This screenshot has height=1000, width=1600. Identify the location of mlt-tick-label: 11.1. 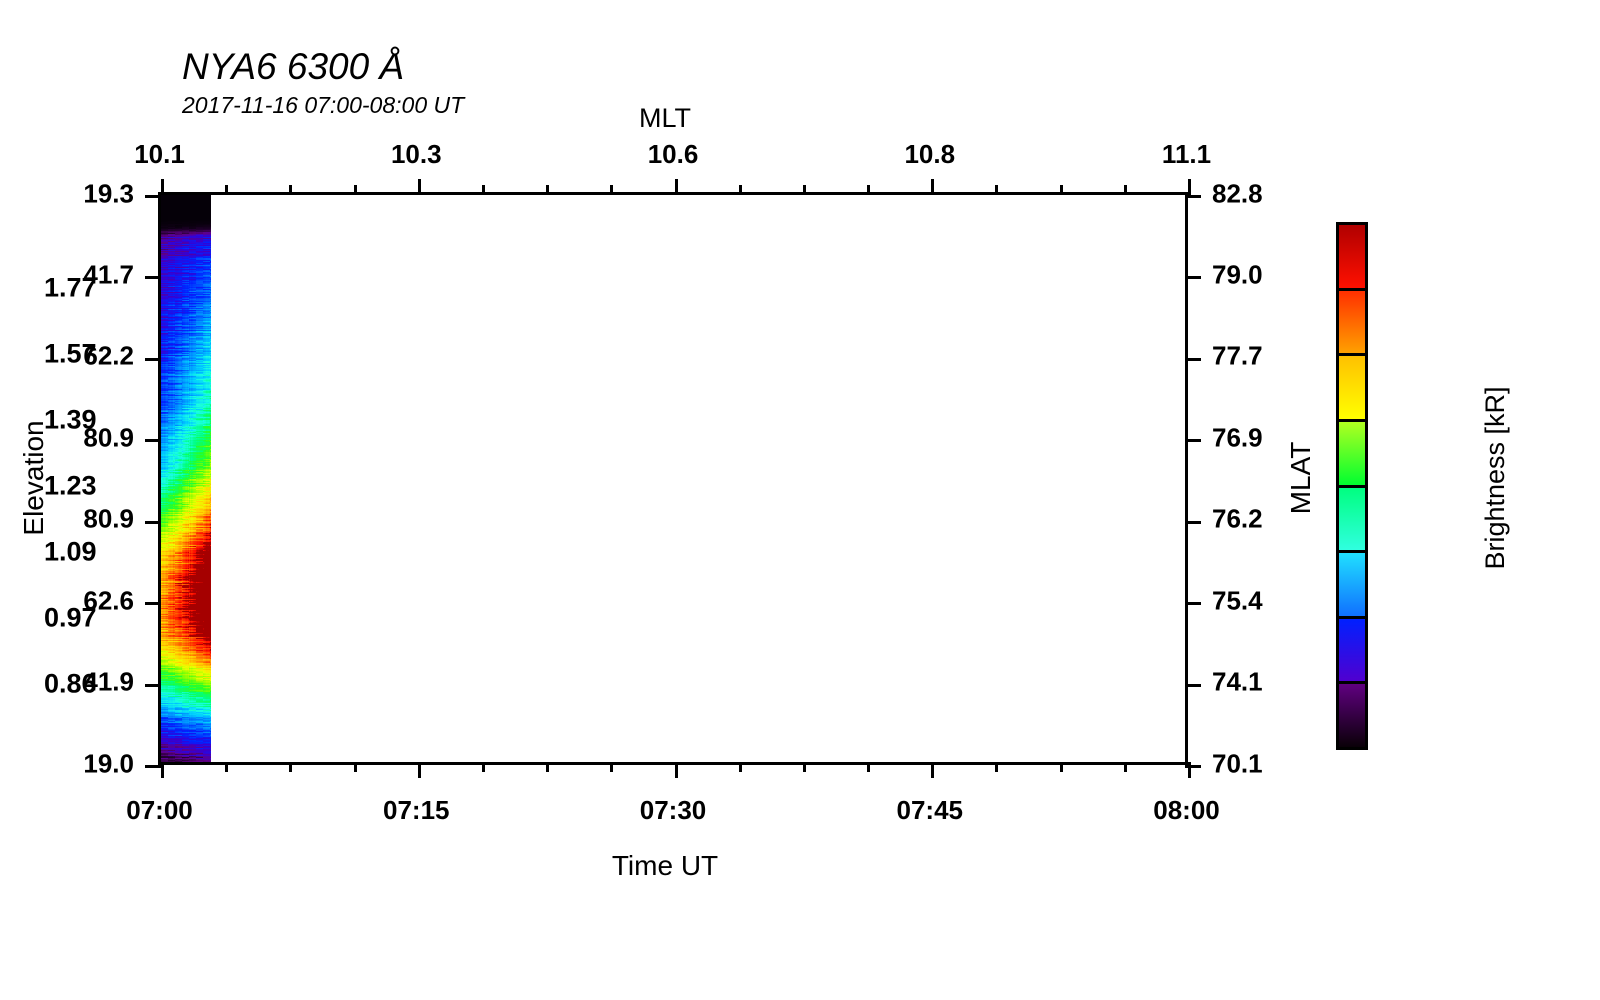
(1186, 154).